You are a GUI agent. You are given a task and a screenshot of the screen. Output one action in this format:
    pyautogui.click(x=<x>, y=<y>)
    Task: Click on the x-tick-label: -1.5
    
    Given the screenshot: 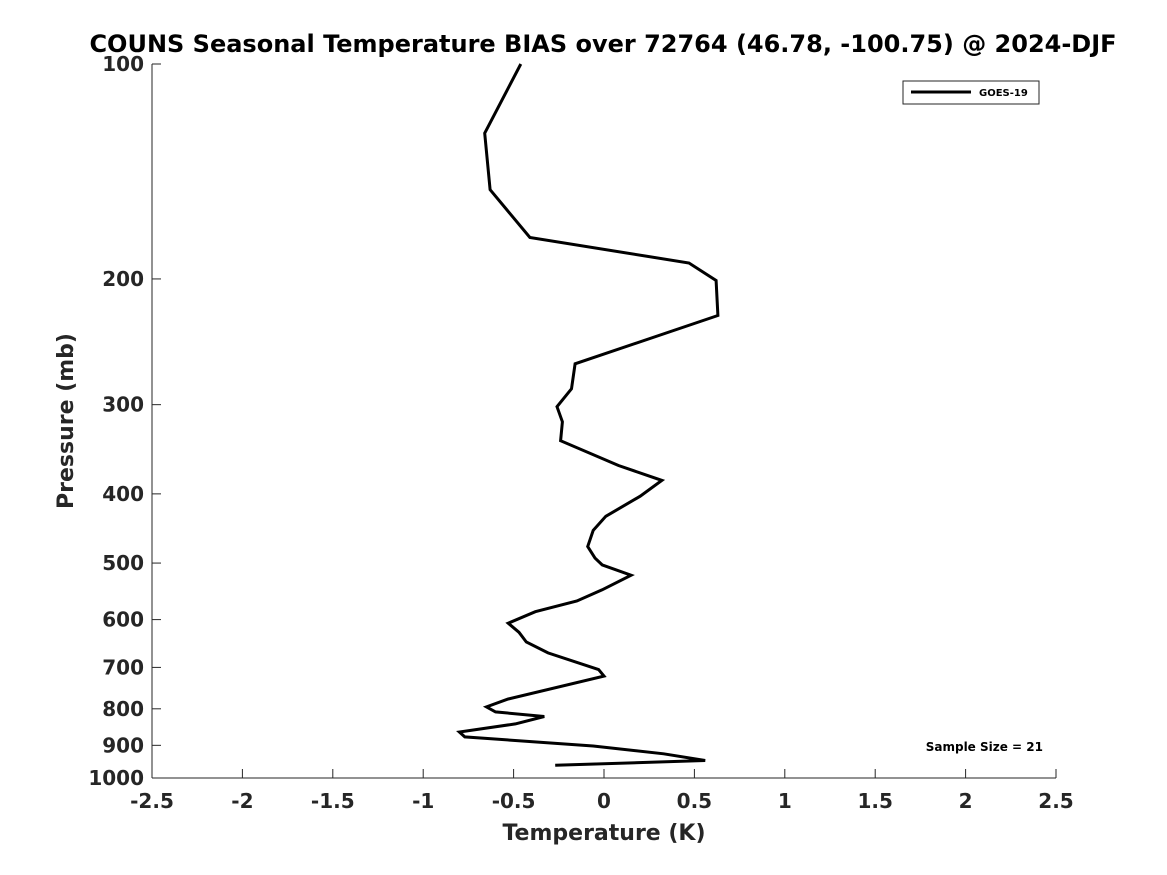 What is the action you would take?
    pyautogui.click(x=333, y=801)
    